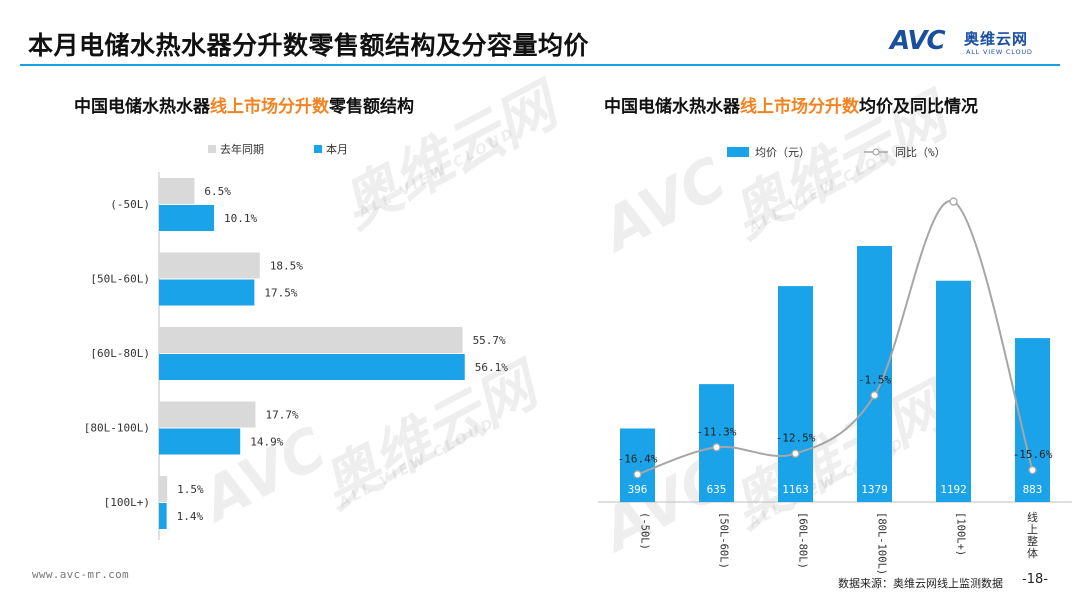  Describe the element at coordinates (961, 534) in the screenshot. I see `right-category-label: [100L+)` at that location.